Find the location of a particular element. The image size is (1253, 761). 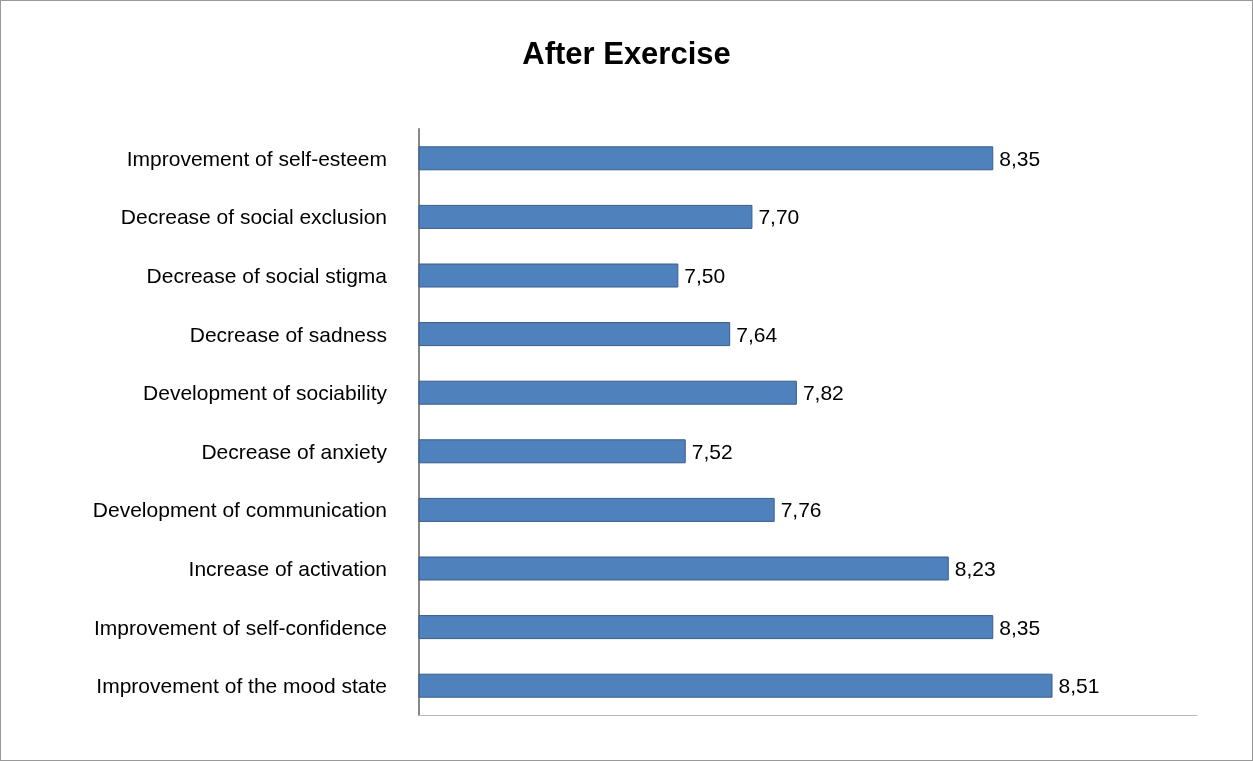

y-tick-label: Increase of activation is located at coordinates (287, 568).